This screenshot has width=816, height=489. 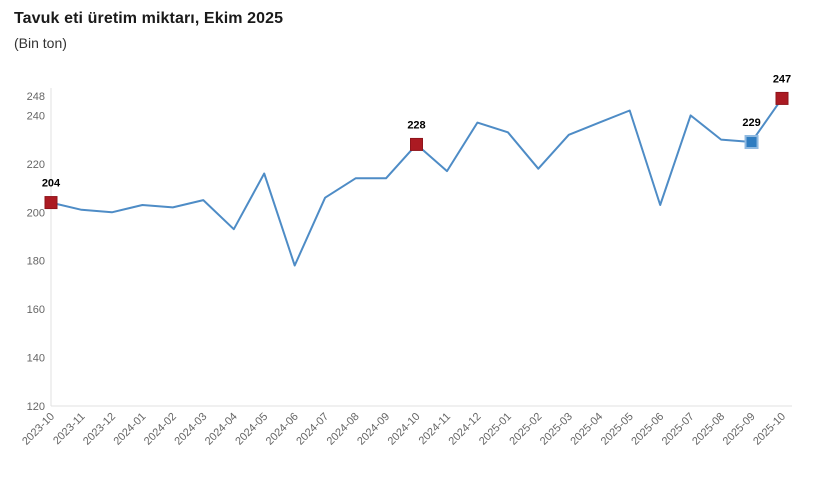 I want to click on data-point-label: 247, so click(x=782, y=79).